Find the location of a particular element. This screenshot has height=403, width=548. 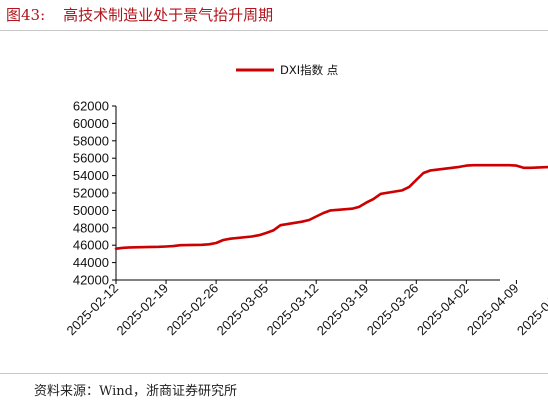

y-tick-label: 46000 is located at coordinates (91, 245).